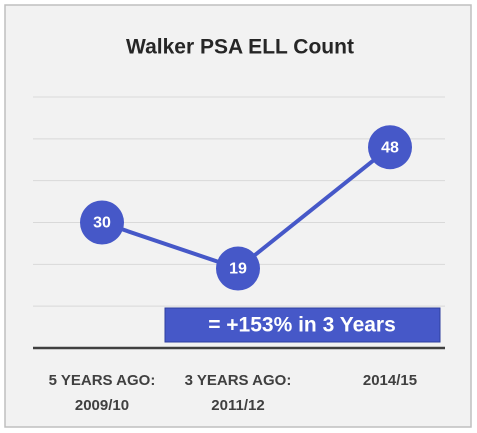 The width and height of the screenshot is (477, 433). I want to click on data-label: 19, so click(238, 269).